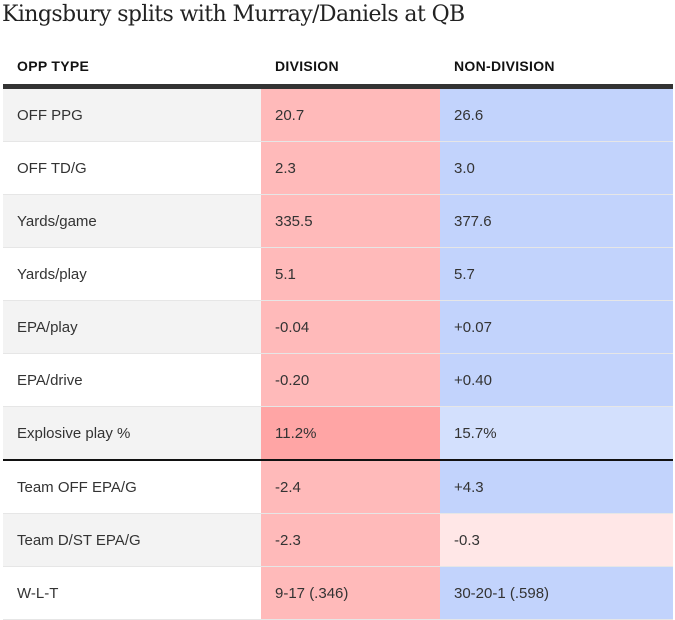 This screenshot has width=675, height=620. What do you see at coordinates (556, 168) in the screenshot?
I see `non-division-value: 3.0` at bounding box center [556, 168].